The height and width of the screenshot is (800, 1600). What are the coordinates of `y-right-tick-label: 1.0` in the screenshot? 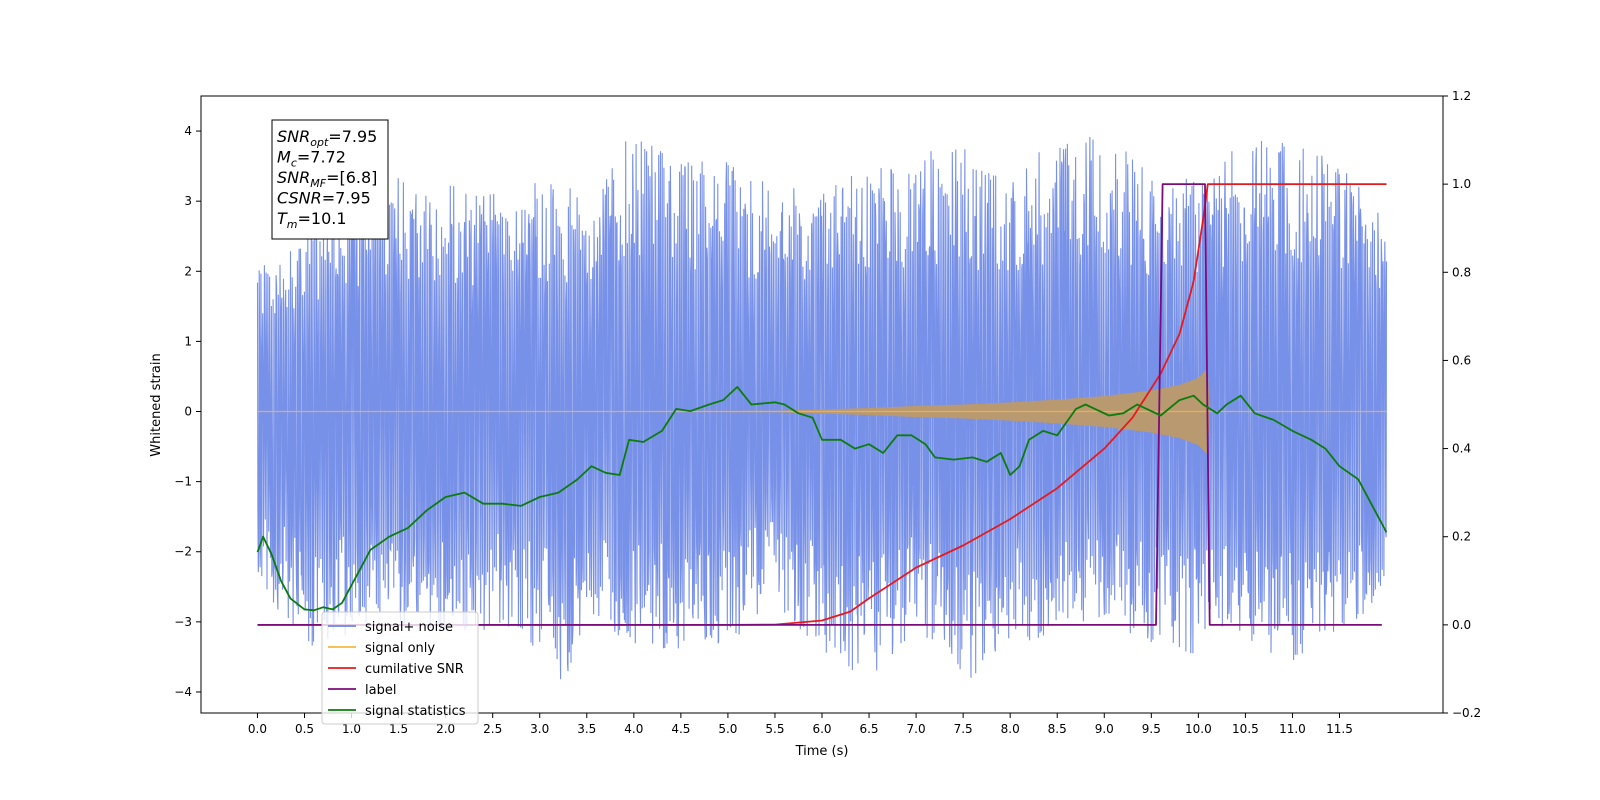 It's located at (1461, 184).